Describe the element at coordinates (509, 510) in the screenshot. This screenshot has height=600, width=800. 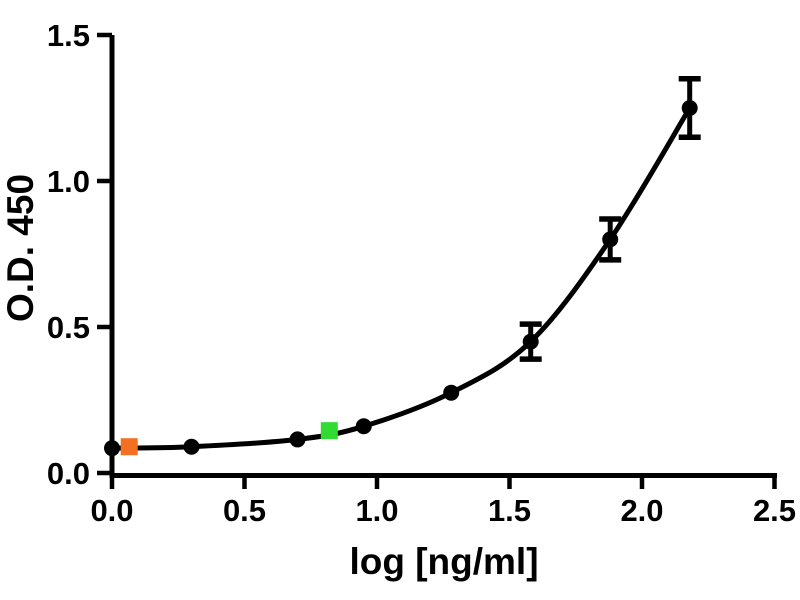
I see `x-tick-label: 1.5` at that location.